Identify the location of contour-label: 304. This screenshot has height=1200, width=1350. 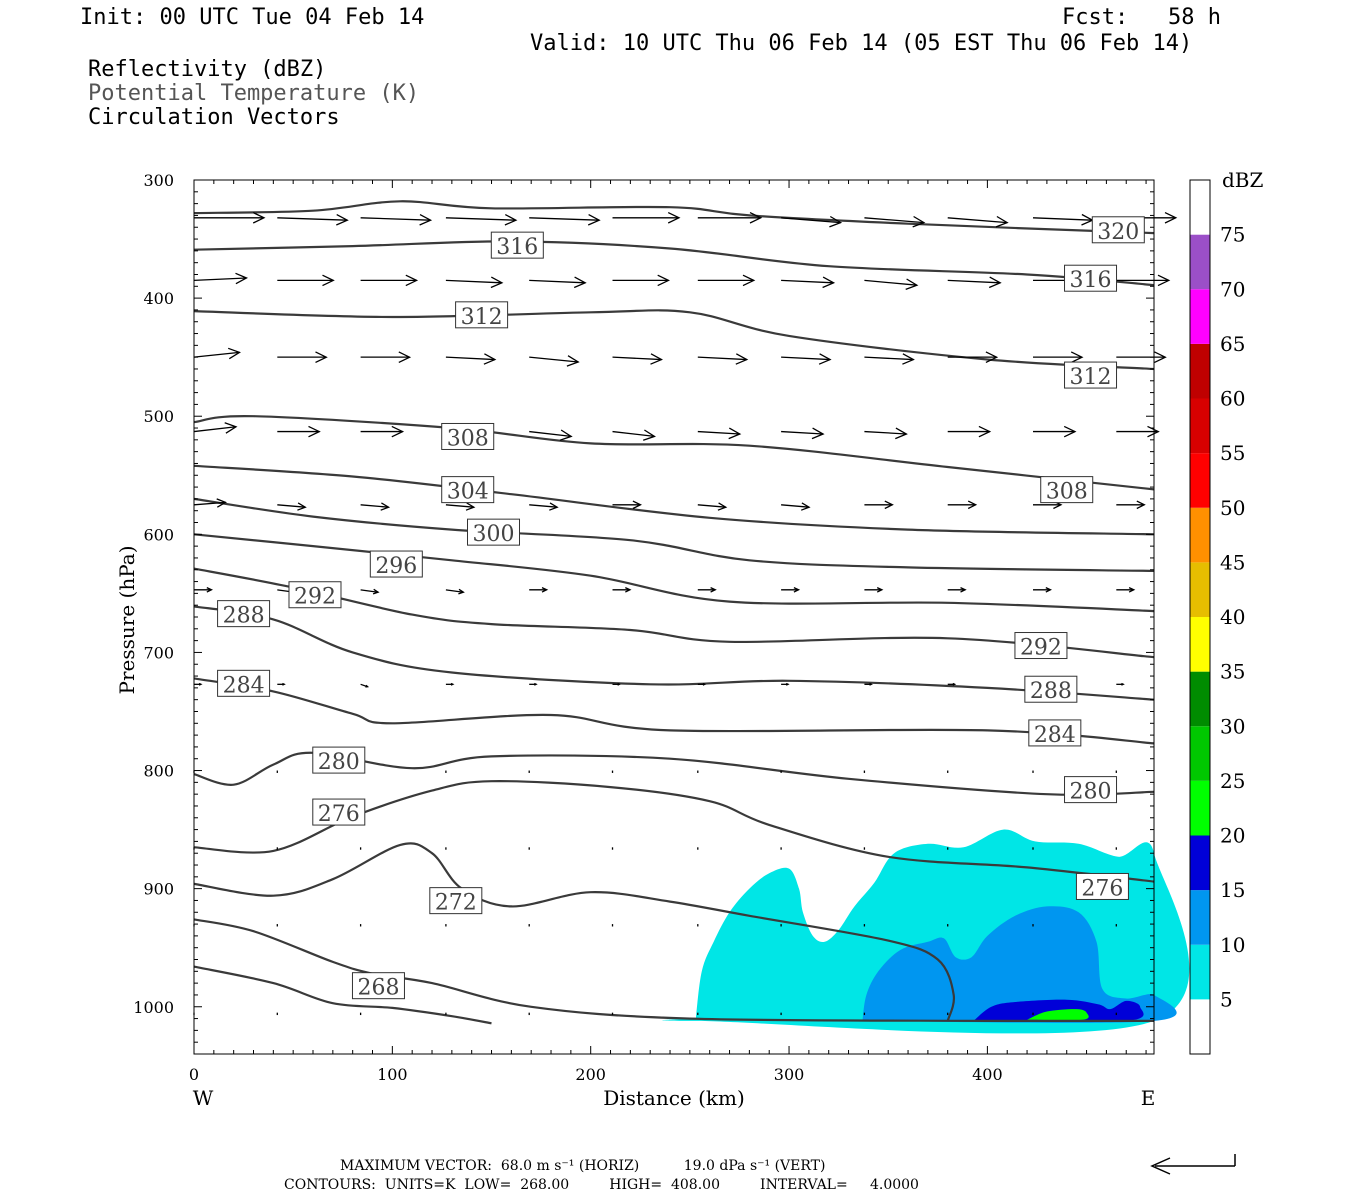
(468, 490).